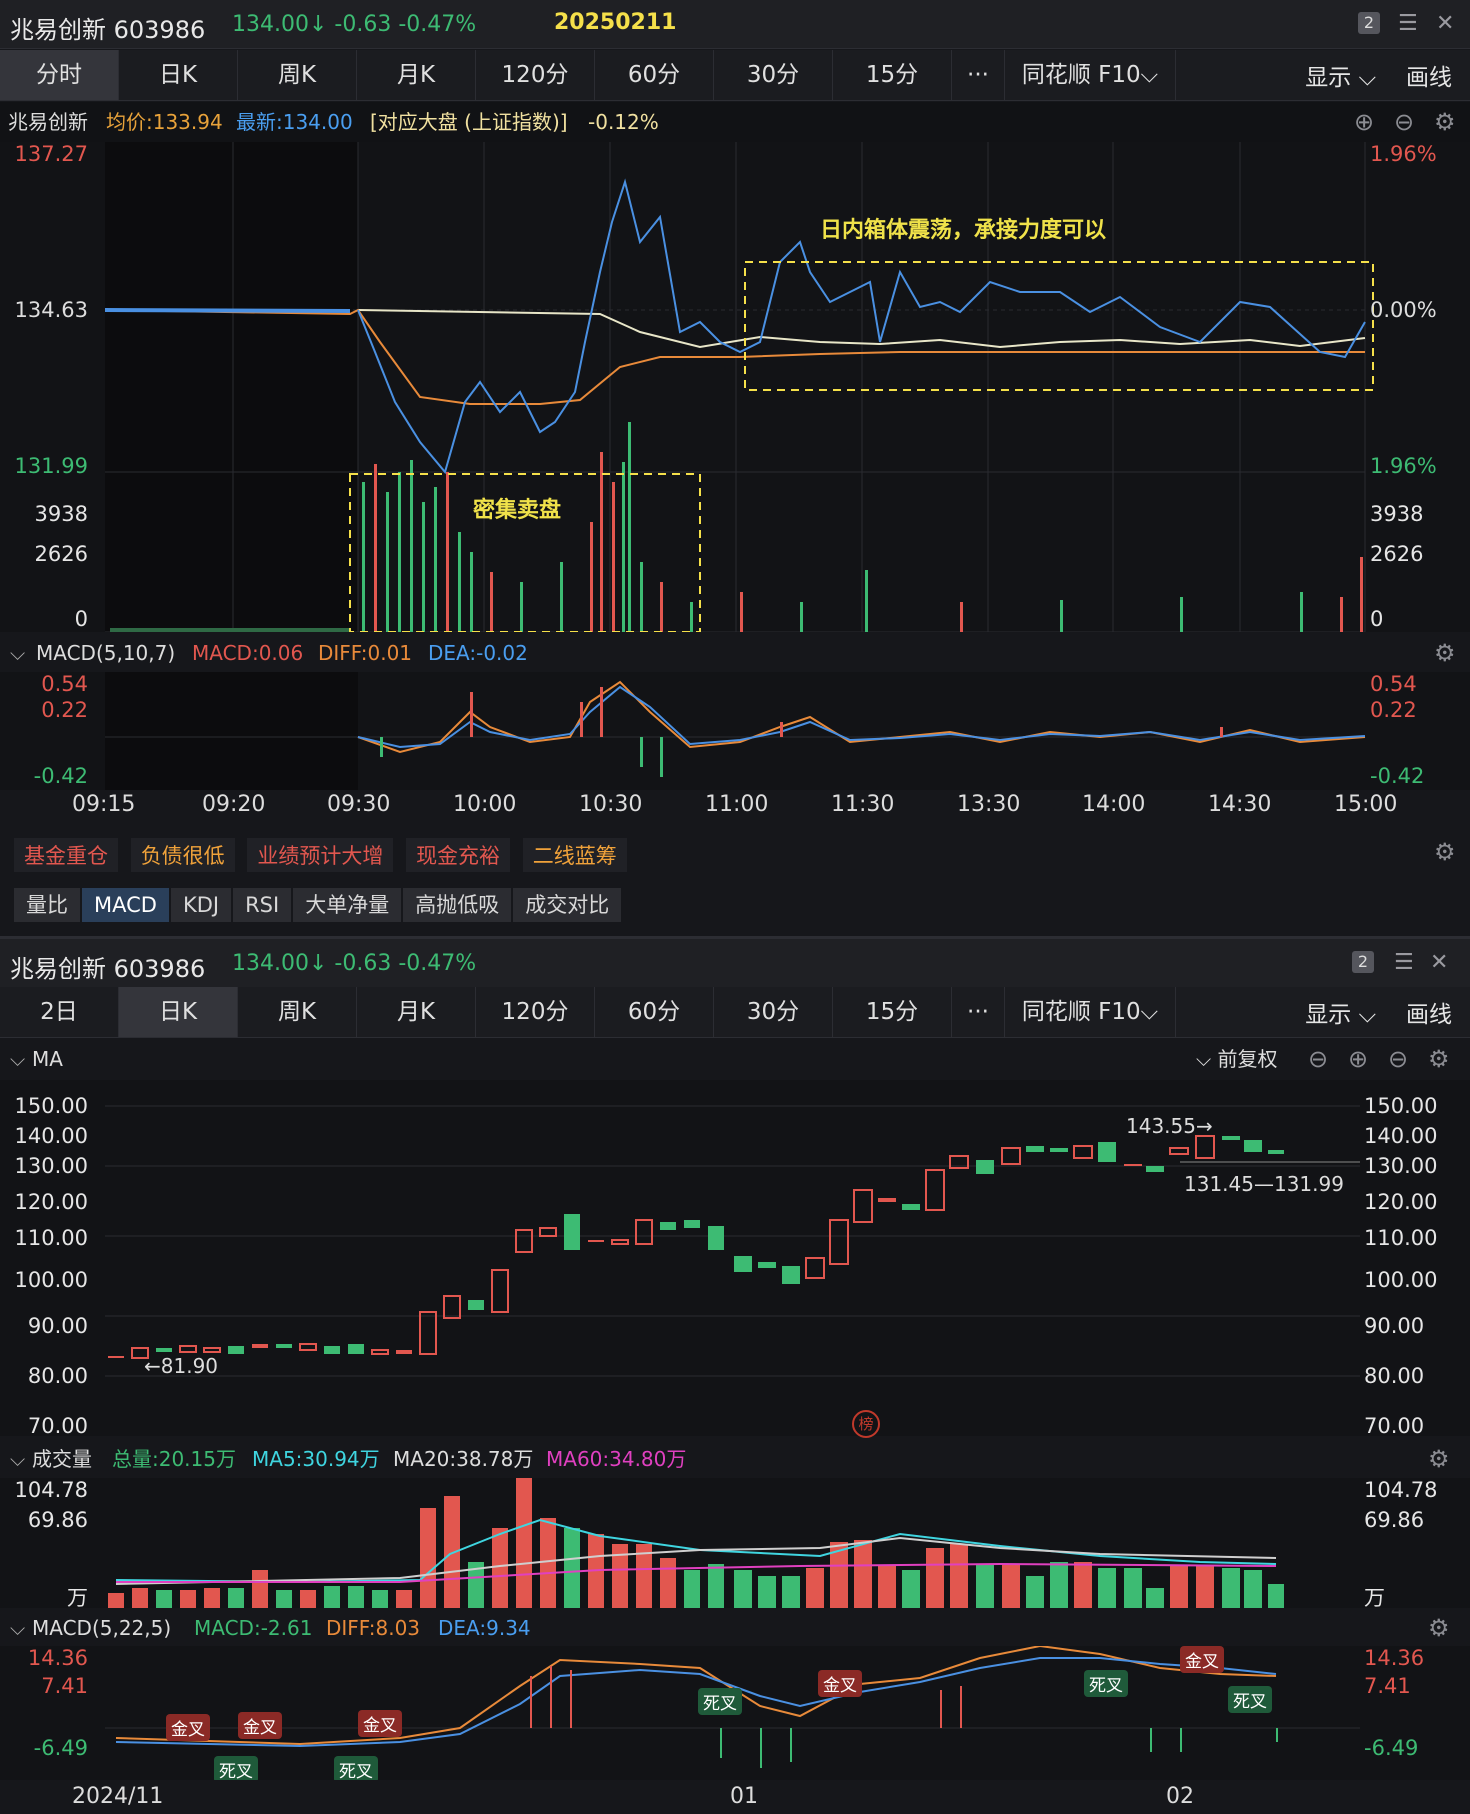 The image size is (1470, 1814). What do you see at coordinates (735, 1059) in the screenshot?
I see `ma-bar: ⌵ MA ⌵ 前复权 ⊖ ⊕ ⊖ ⚙` at bounding box center [735, 1059].